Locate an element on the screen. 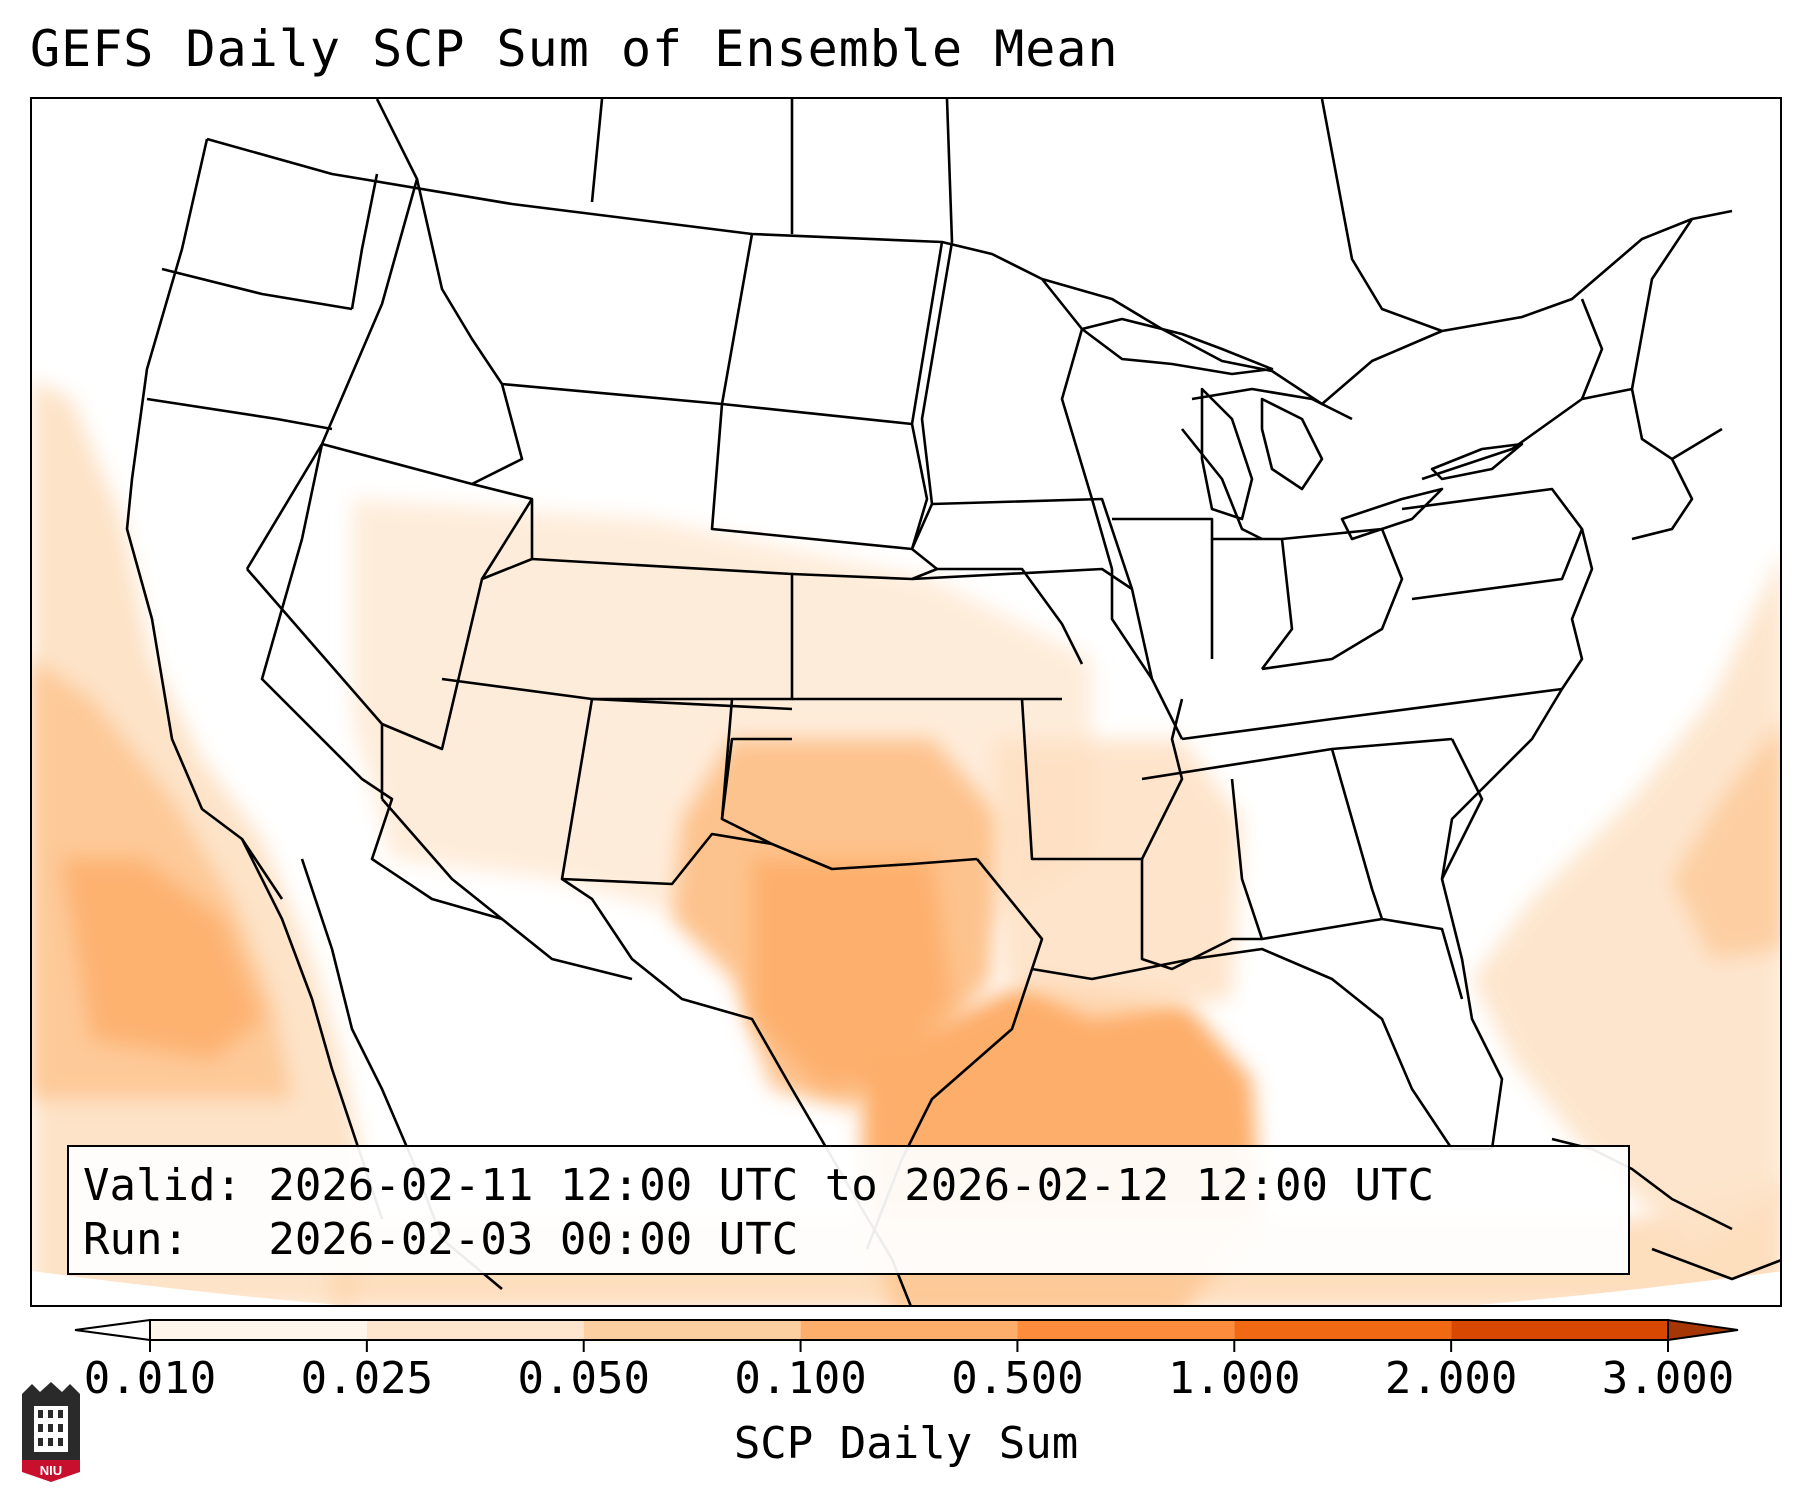  colorbar-outline is located at coordinates (909, 1330).